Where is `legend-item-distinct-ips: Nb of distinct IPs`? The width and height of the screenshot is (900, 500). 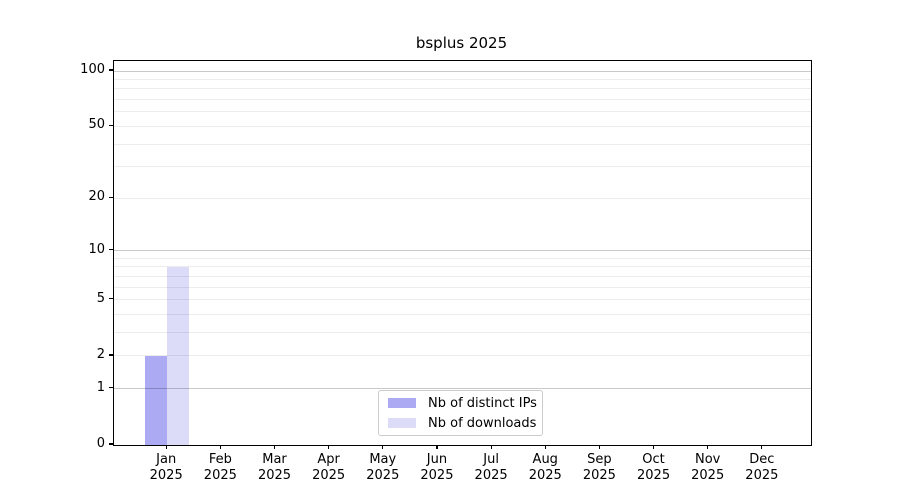
legend-item-distinct-ips: Nb of distinct IPs is located at coordinates (462, 403).